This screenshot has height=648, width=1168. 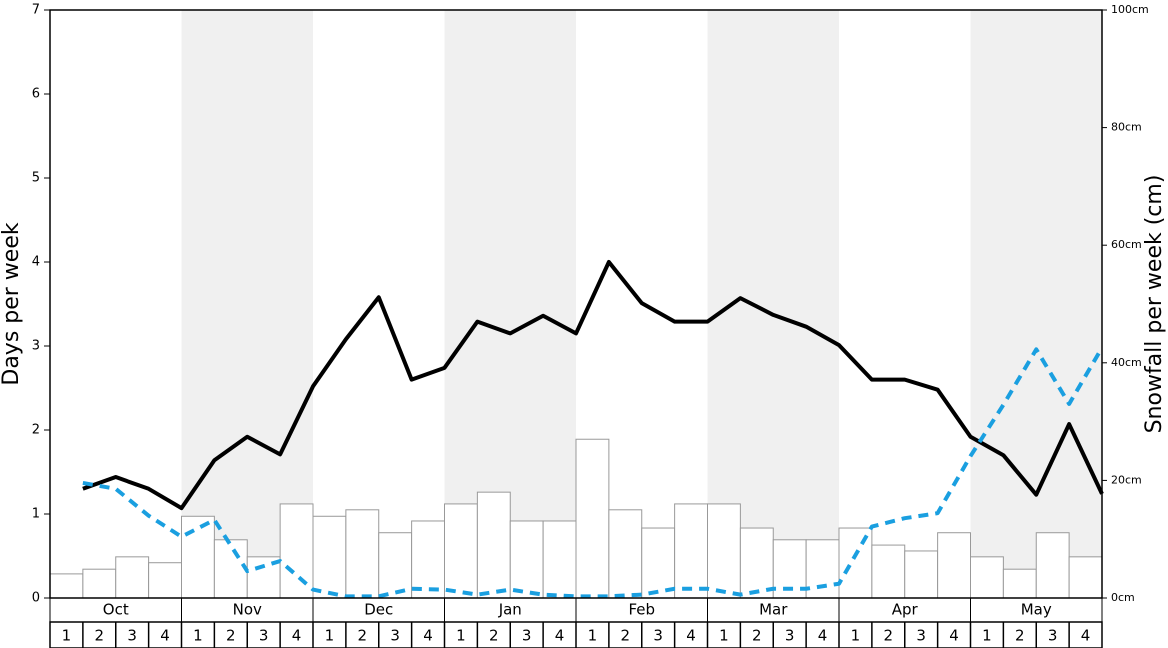 I want to click on y2-axis-title: Snowfall per week (cm), so click(x=1154, y=304).